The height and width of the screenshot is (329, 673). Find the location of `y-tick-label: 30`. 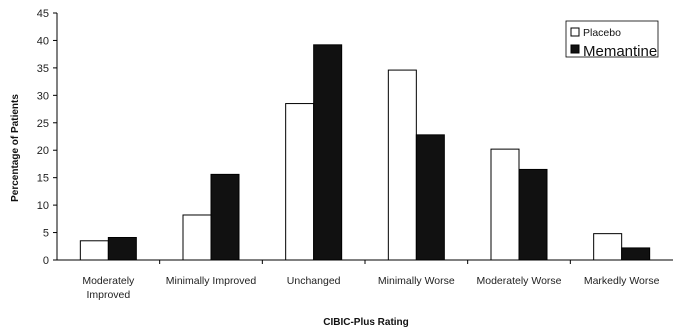

y-tick-label: 30 is located at coordinates (43, 96).